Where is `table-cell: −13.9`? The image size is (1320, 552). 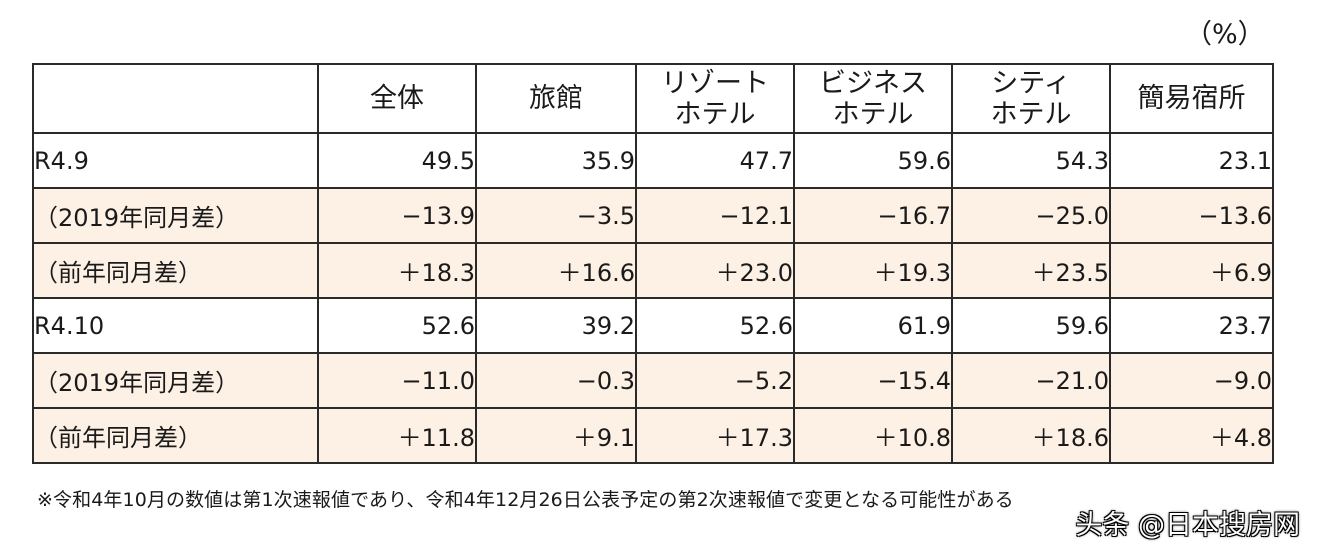
table-cell: −13.9 is located at coordinates (397, 215).